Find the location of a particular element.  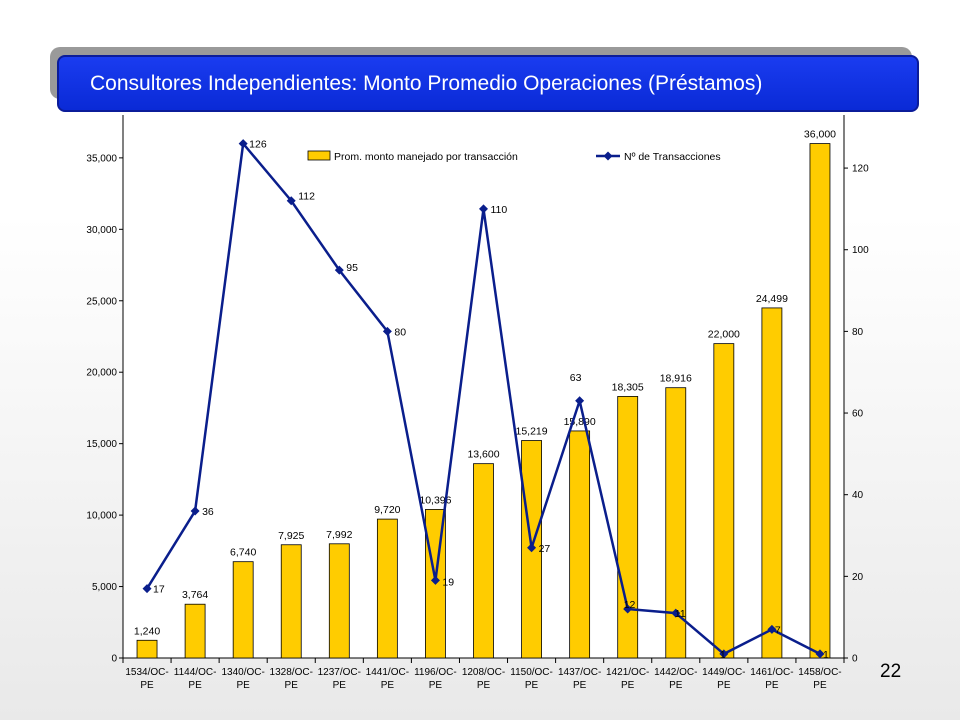

legend-line-label: Nº de Transacciones is located at coordinates (672, 157).